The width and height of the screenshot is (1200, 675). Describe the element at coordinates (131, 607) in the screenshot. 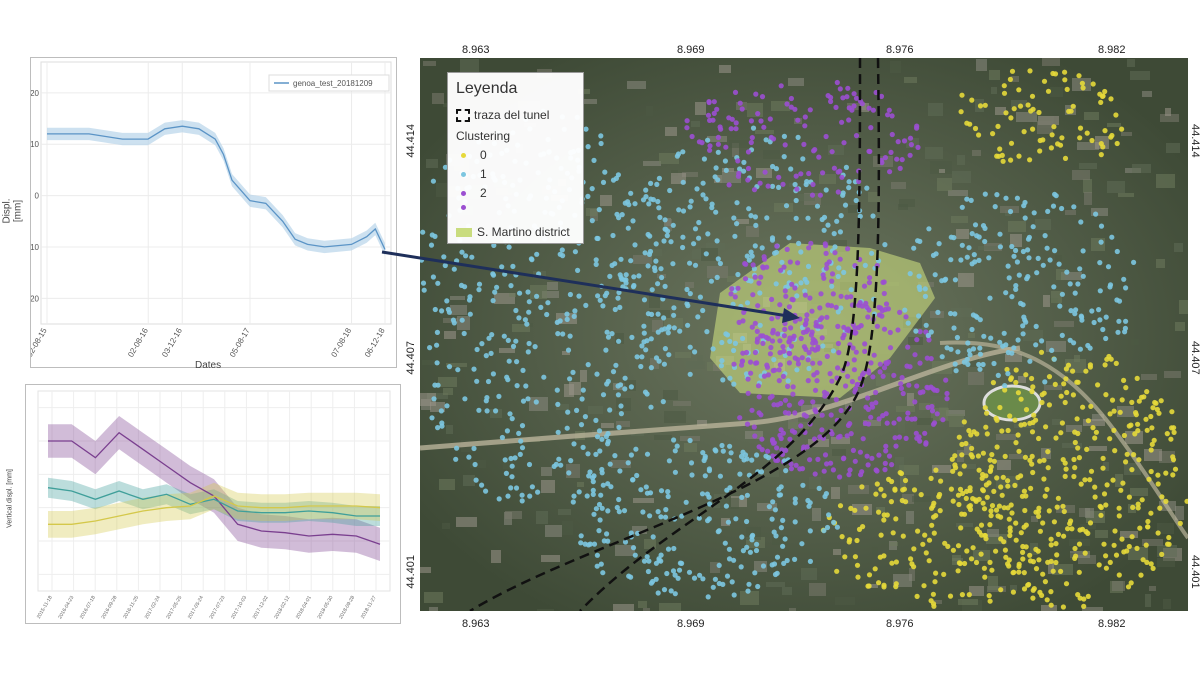

I see `x-tick-label: 2016-11-25` at that location.